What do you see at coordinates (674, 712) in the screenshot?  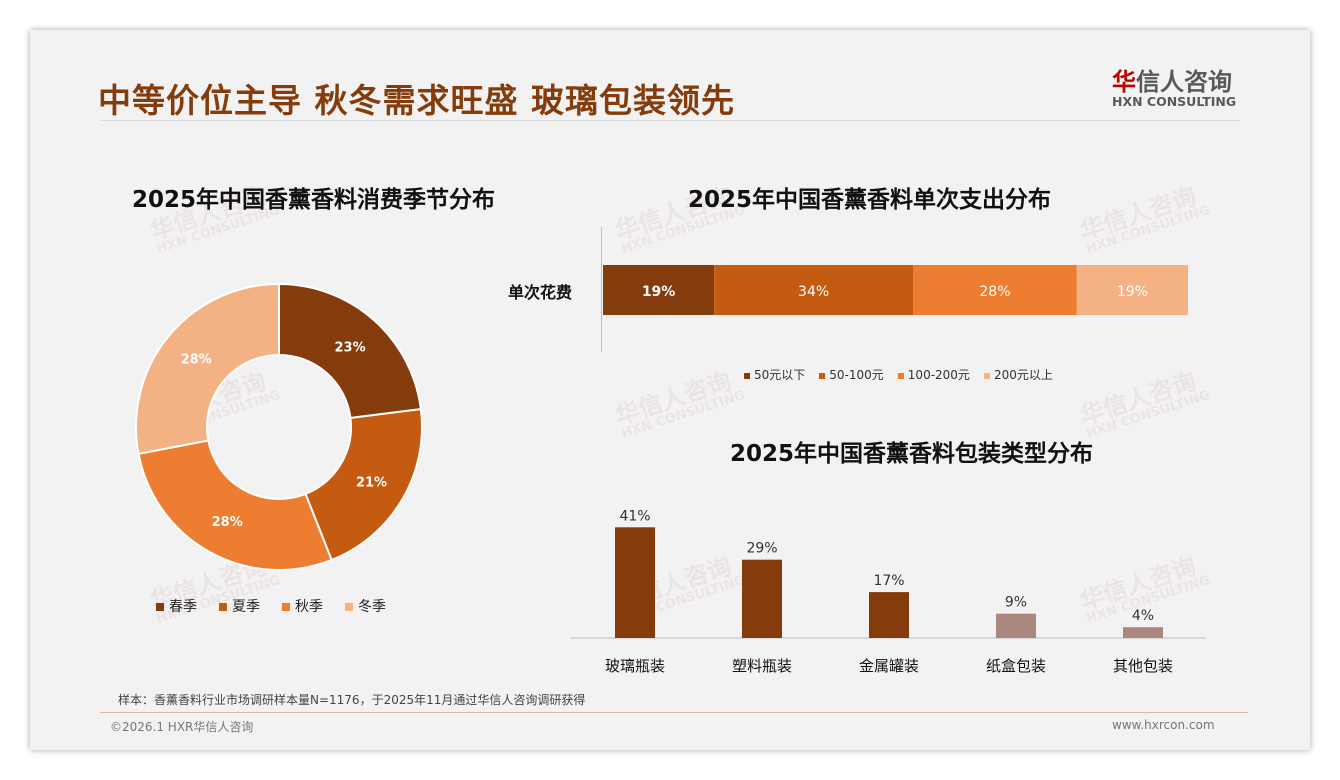 I see `footer-divider` at bounding box center [674, 712].